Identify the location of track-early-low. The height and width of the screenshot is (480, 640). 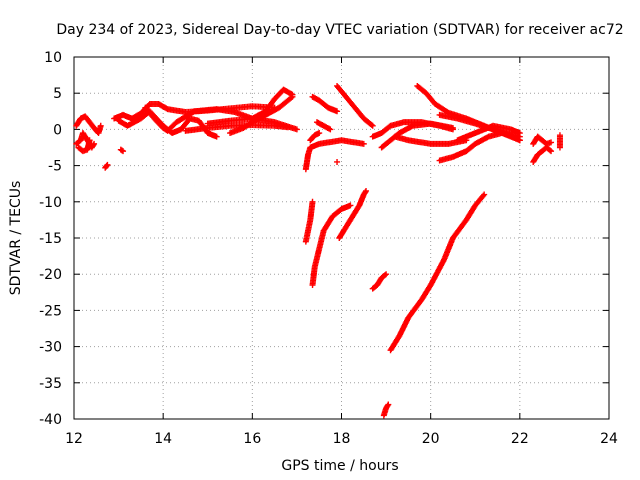
(106, 166).